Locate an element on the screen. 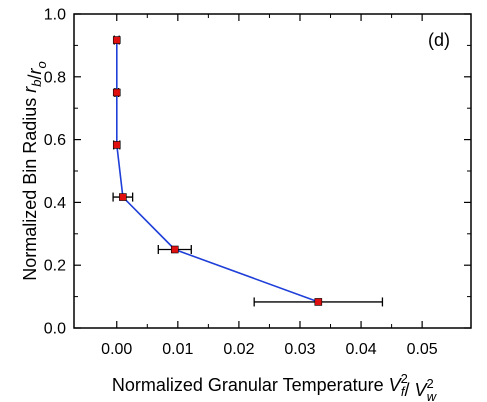  y-tick-label: 0.8 is located at coordinates (55, 77).